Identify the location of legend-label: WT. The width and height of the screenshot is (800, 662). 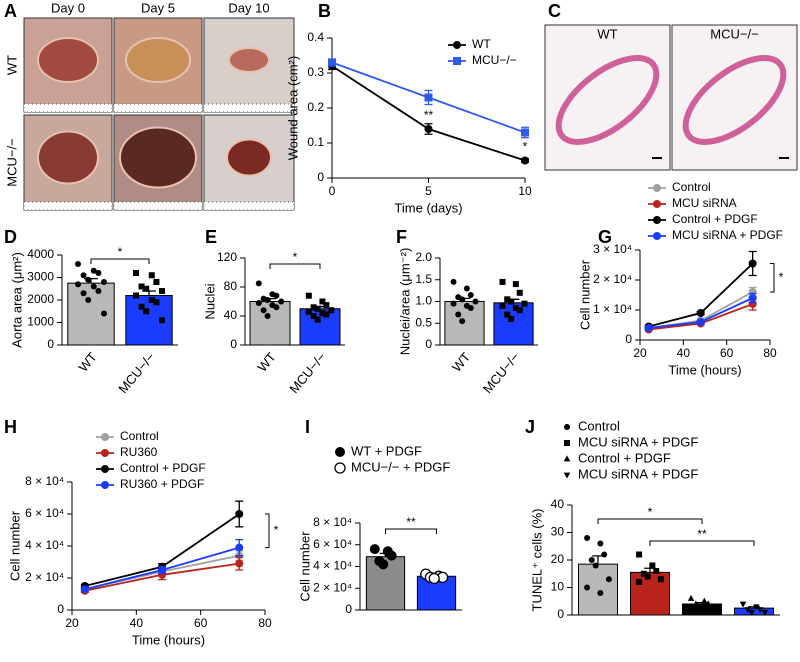
(481, 44).